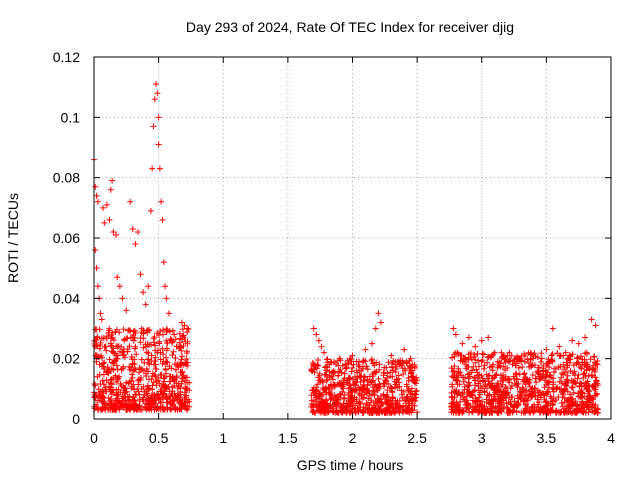 The image size is (640, 480). I want to click on y-tick-label: 0.04, so click(66, 298).